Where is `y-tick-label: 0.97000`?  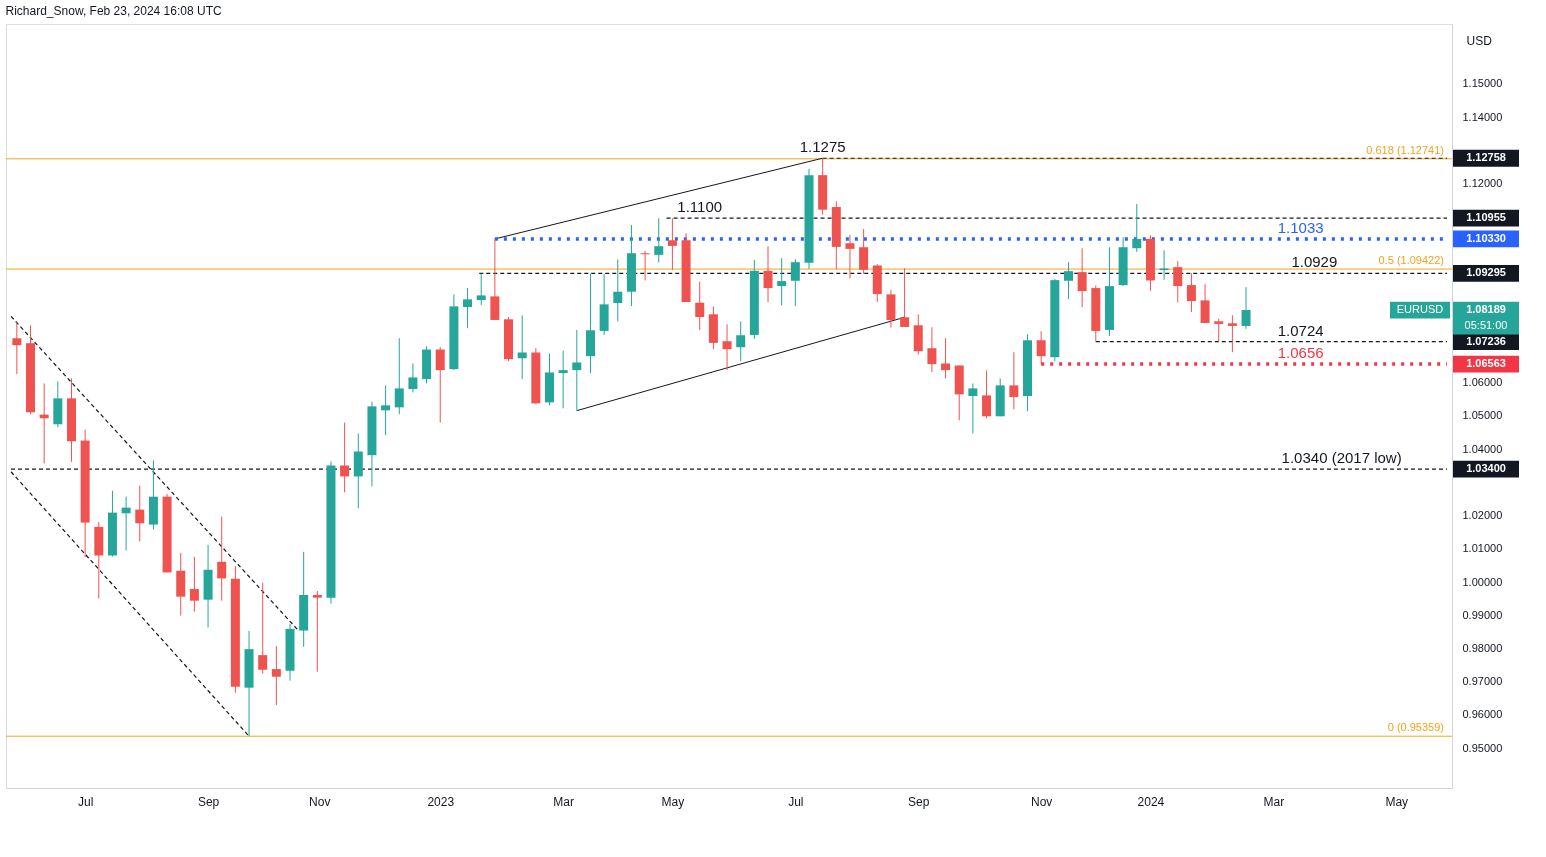 y-tick-label: 0.97000 is located at coordinates (1482, 681).